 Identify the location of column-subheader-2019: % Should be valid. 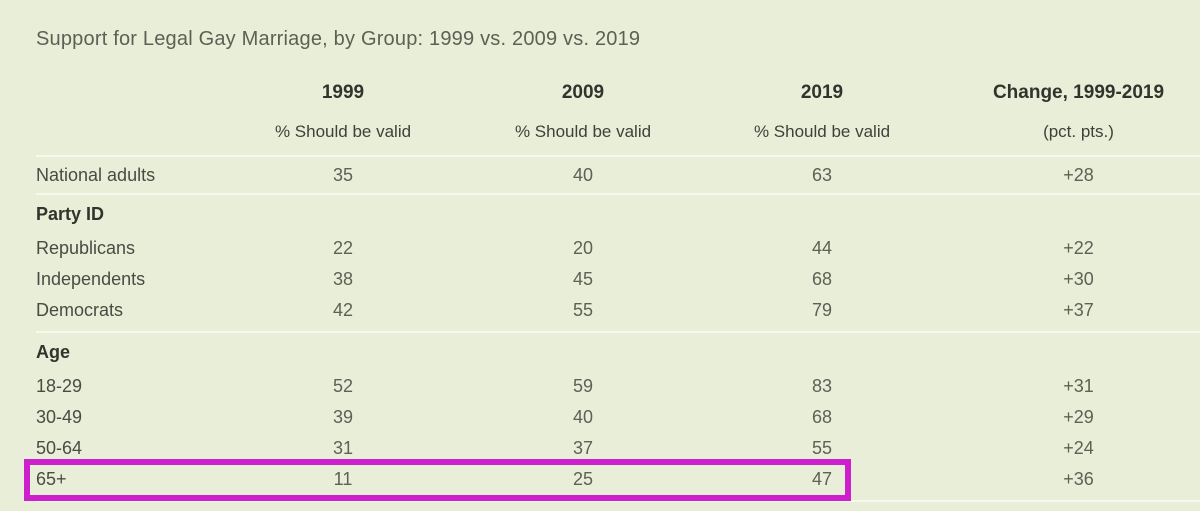
(822, 131).